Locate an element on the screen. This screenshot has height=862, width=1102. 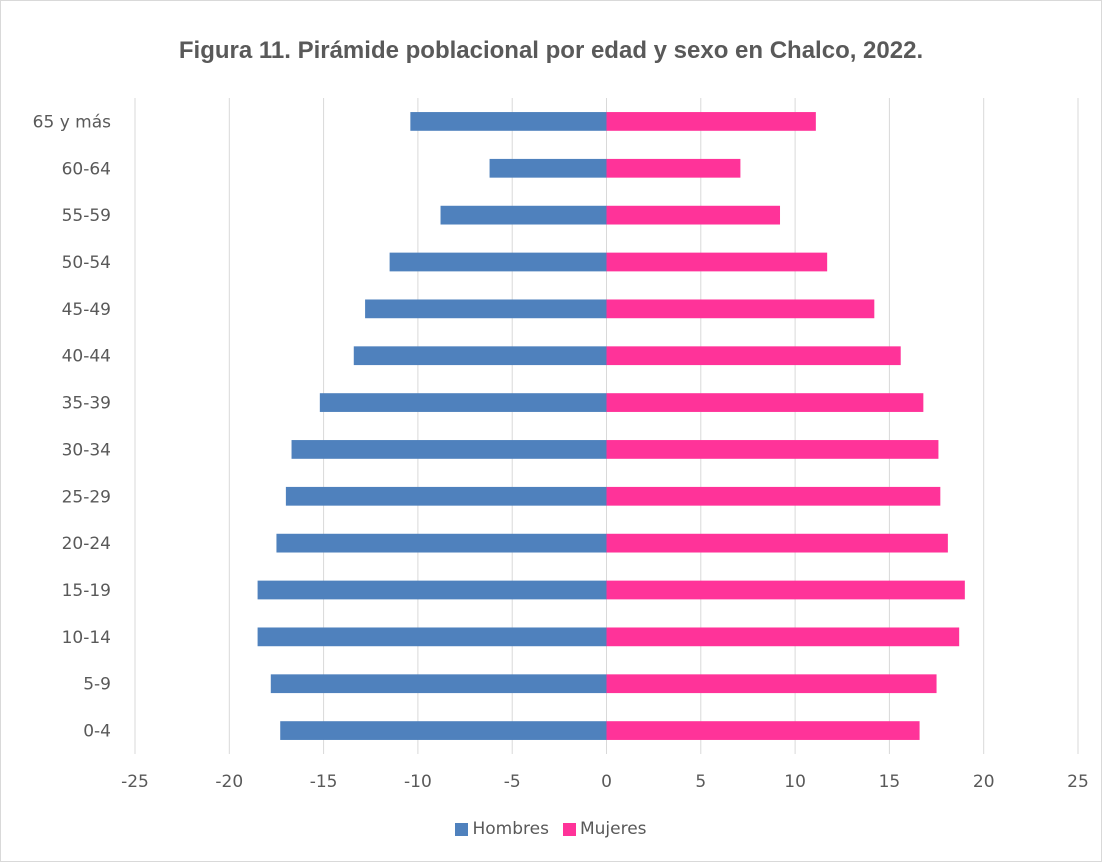
y-category-label: 45-49 is located at coordinates (86, 310).